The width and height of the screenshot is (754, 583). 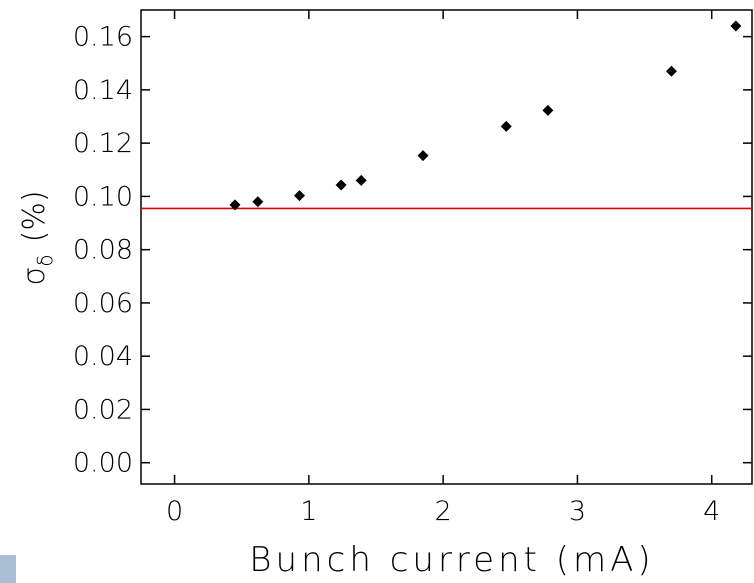 What do you see at coordinates (103, 90) in the screenshot?
I see `y-tick-label: 0.14` at bounding box center [103, 90].